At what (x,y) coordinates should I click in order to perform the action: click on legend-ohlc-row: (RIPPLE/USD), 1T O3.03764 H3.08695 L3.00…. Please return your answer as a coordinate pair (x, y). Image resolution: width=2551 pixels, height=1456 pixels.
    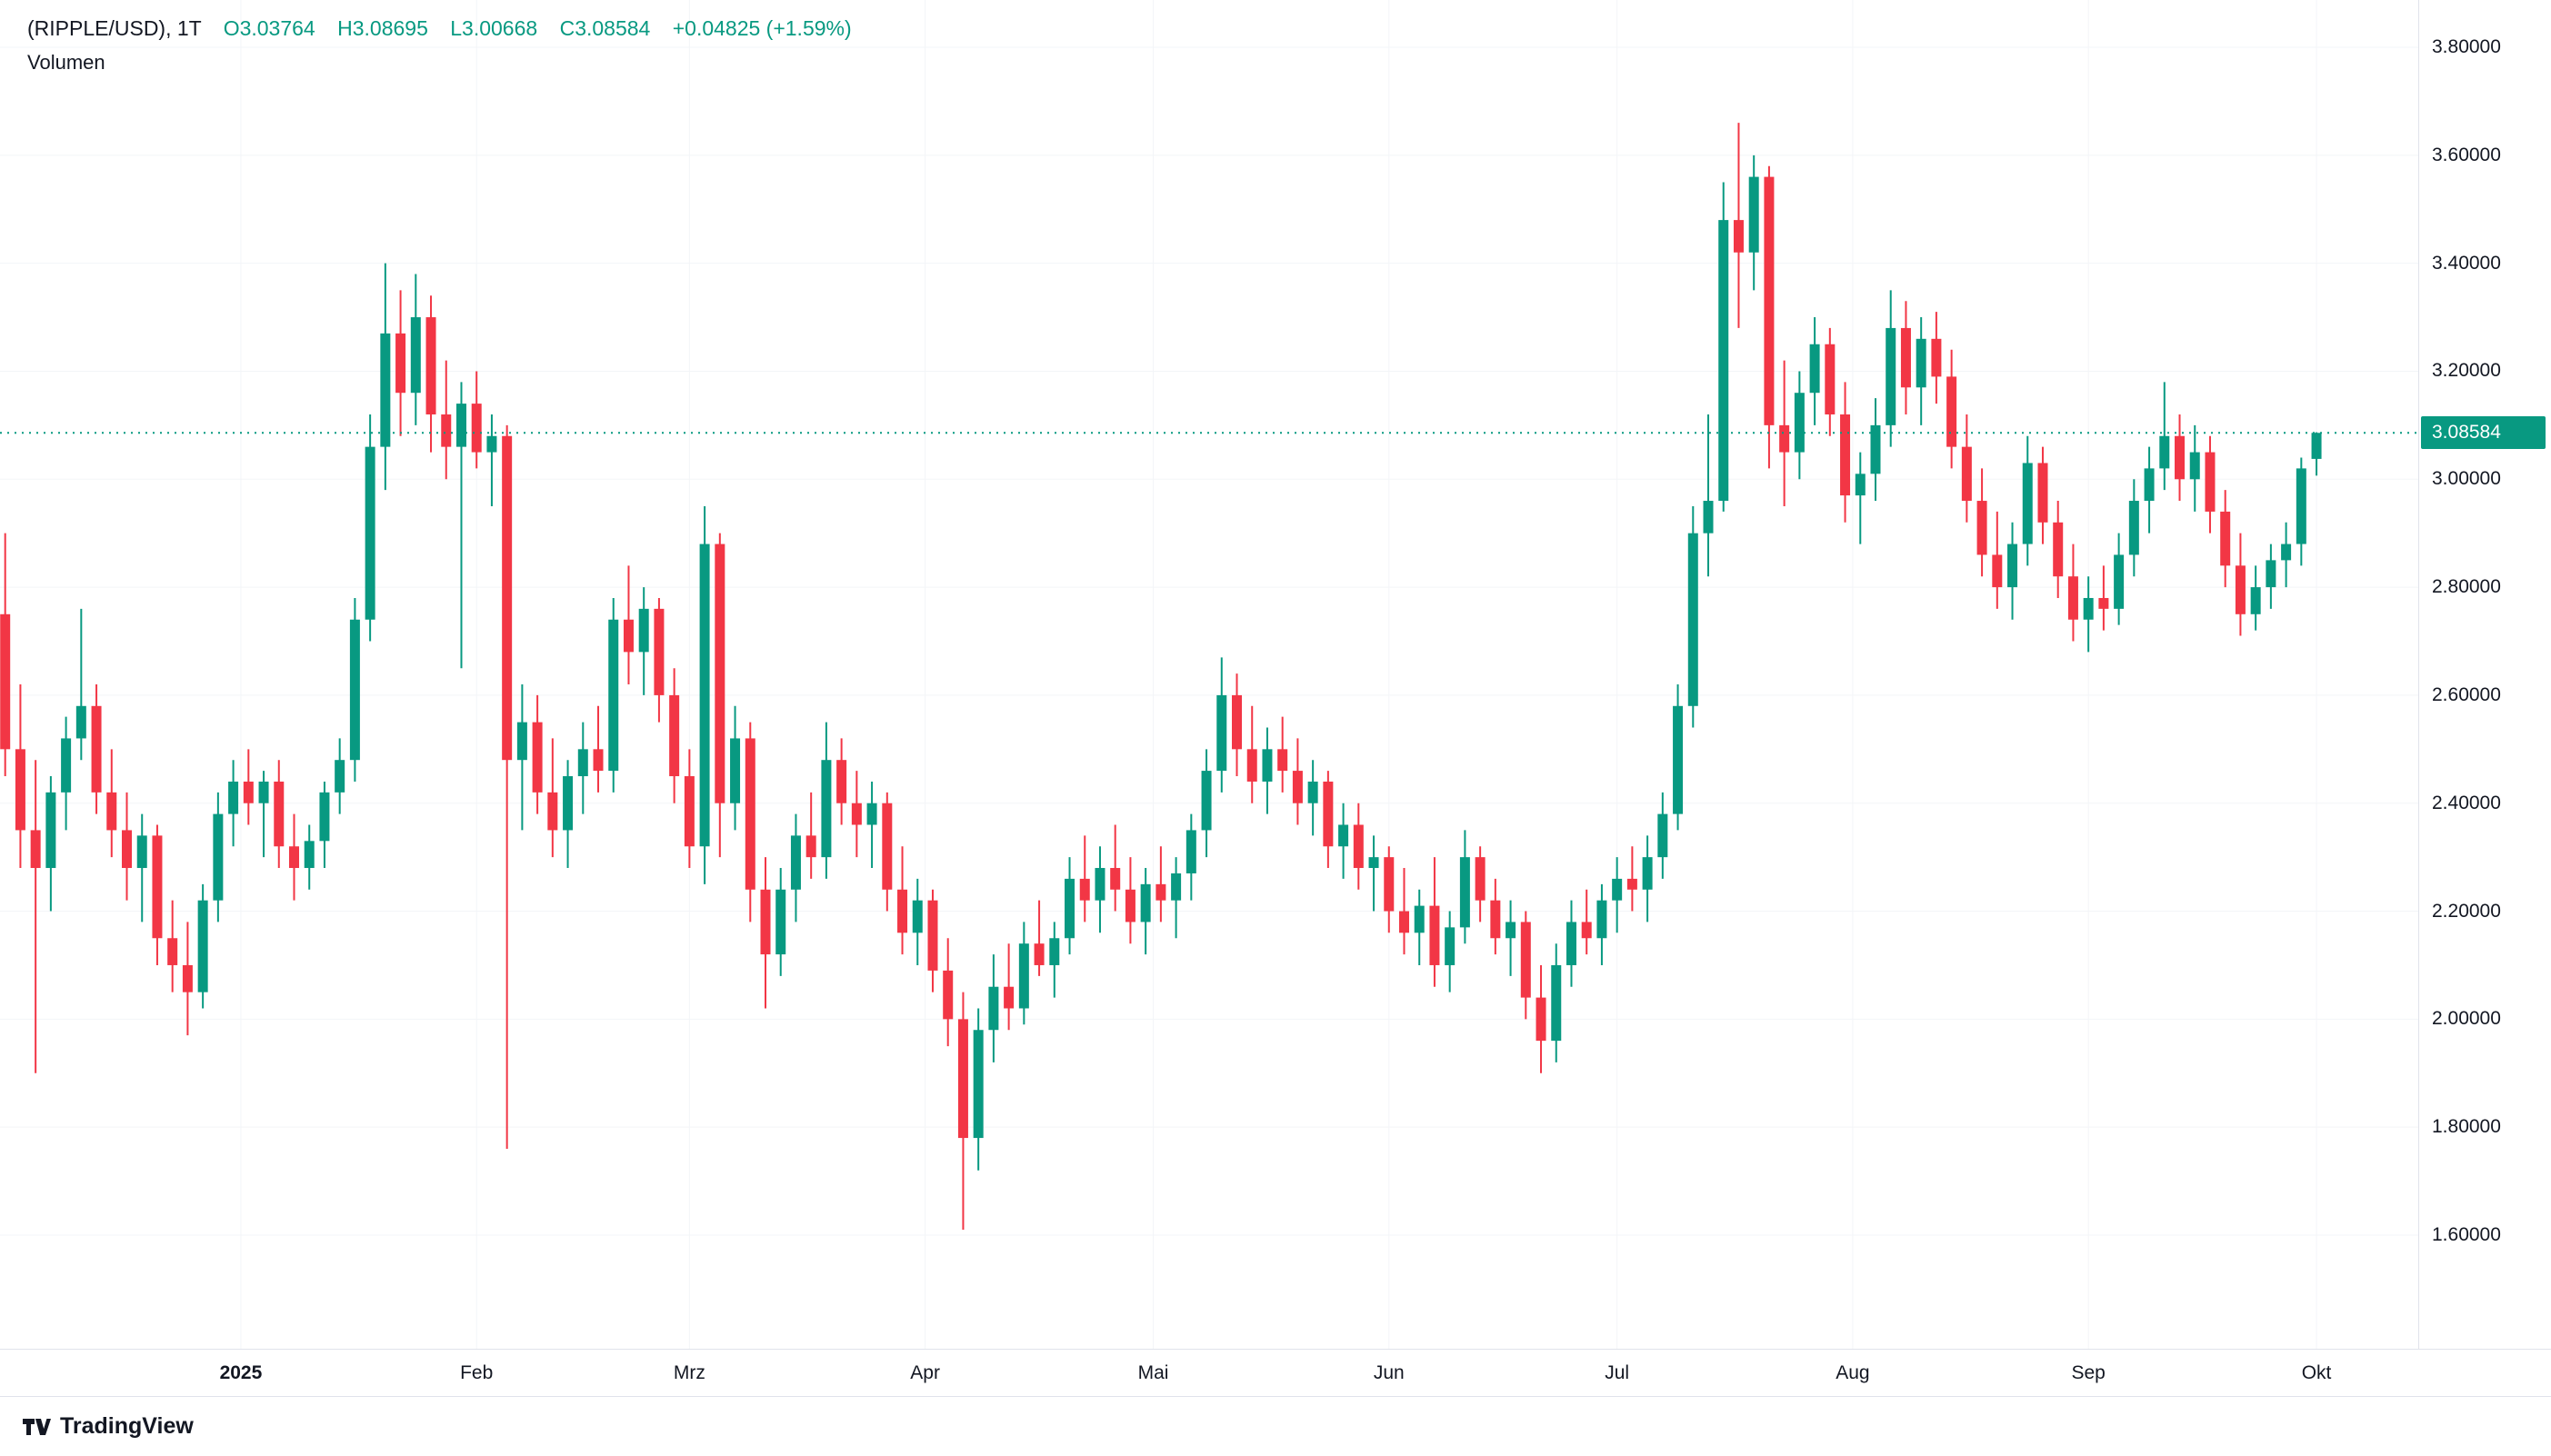
    Looking at the image, I should click on (440, 29).